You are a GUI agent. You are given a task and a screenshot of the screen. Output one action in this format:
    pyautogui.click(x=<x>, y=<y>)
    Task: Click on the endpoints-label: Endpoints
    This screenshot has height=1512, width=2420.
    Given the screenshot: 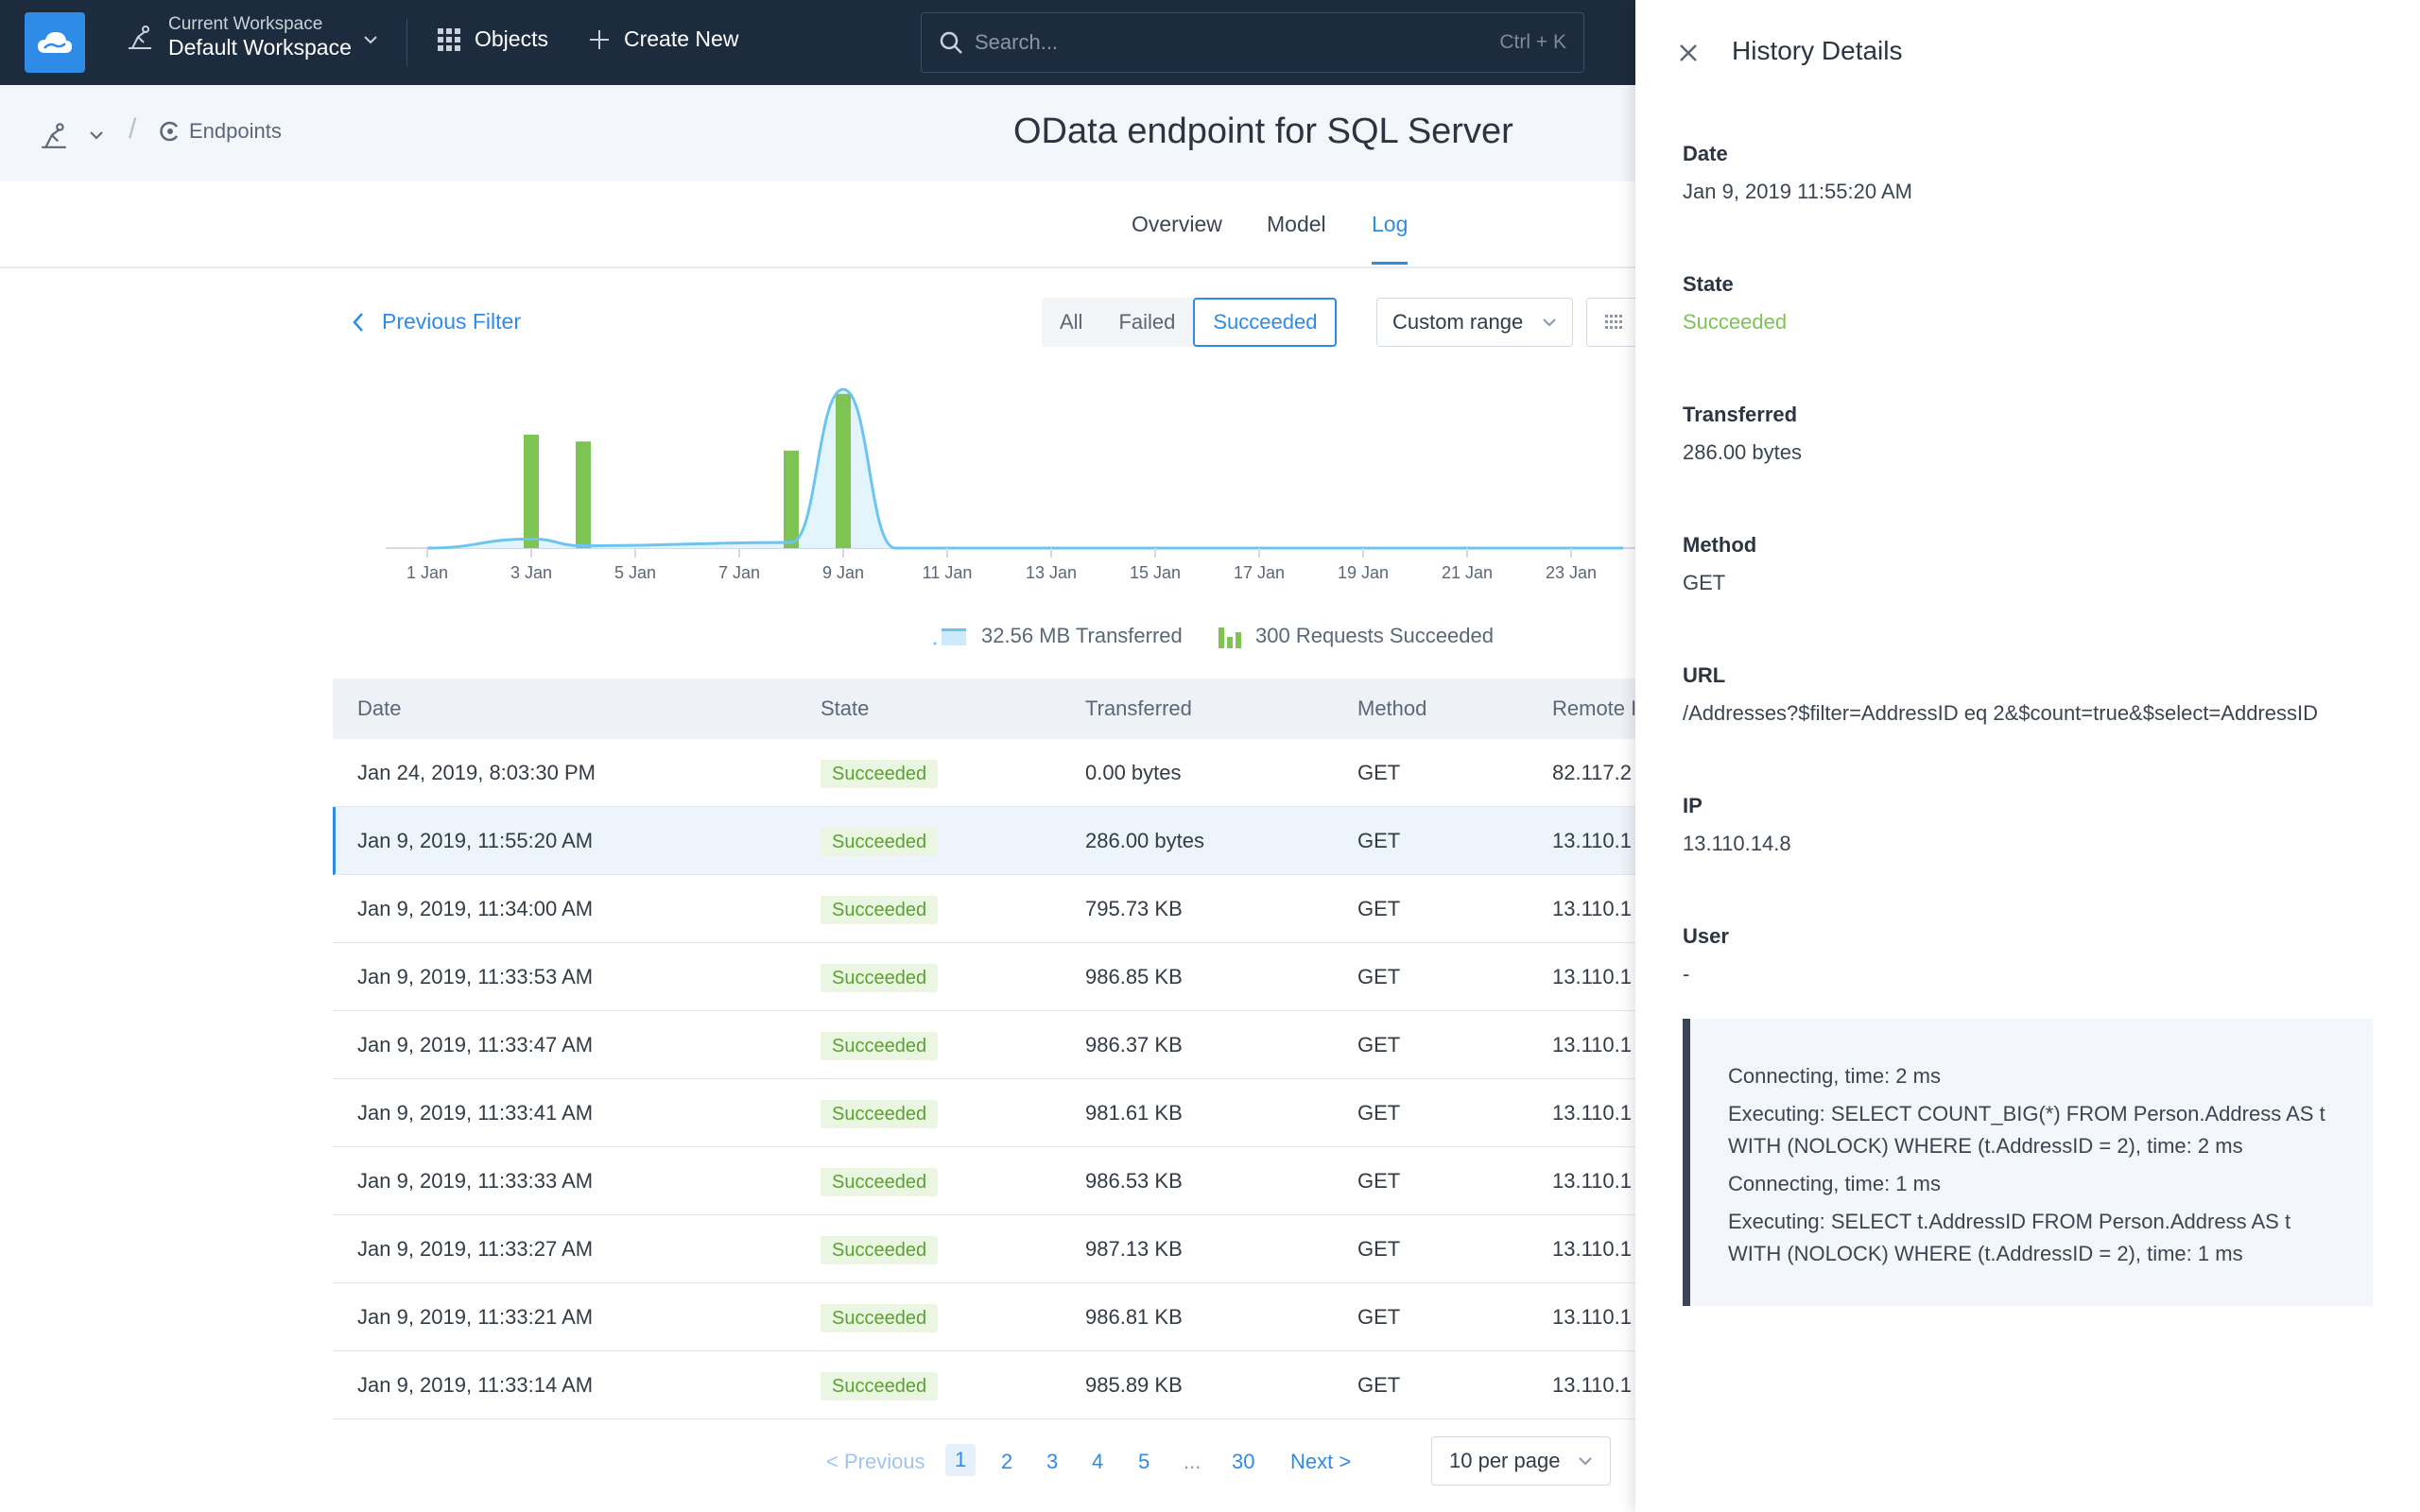 What is the action you would take?
    pyautogui.click(x=235, y=131)
    